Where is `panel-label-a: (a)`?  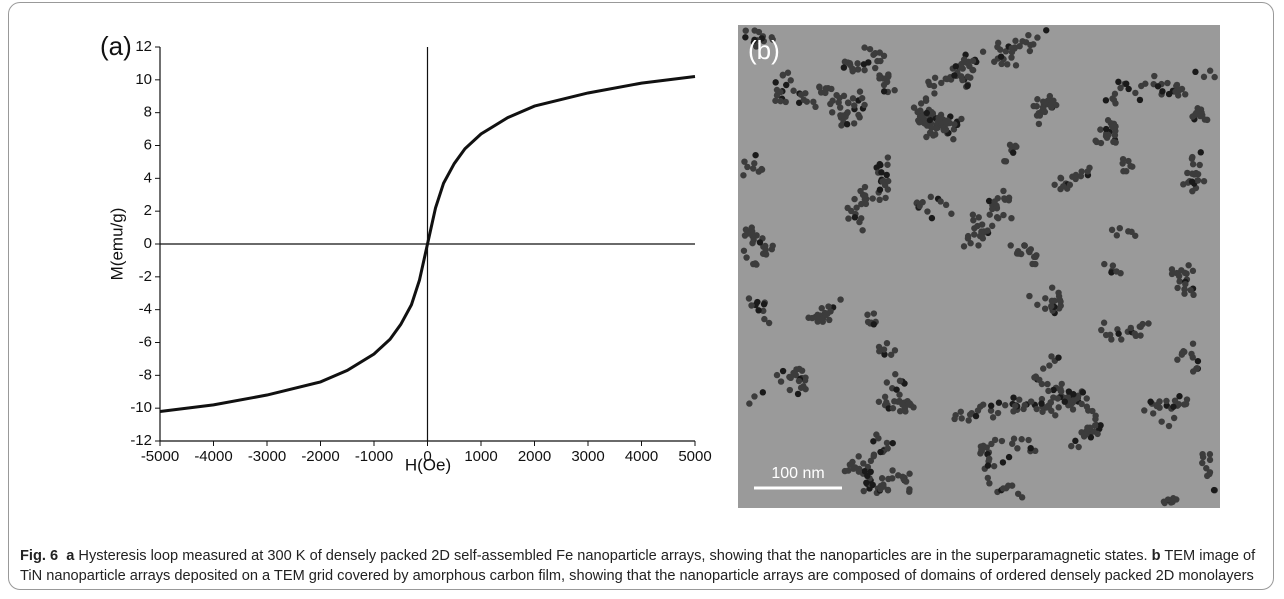
panel-label-a: (a) is located at coordinates (116, 46).